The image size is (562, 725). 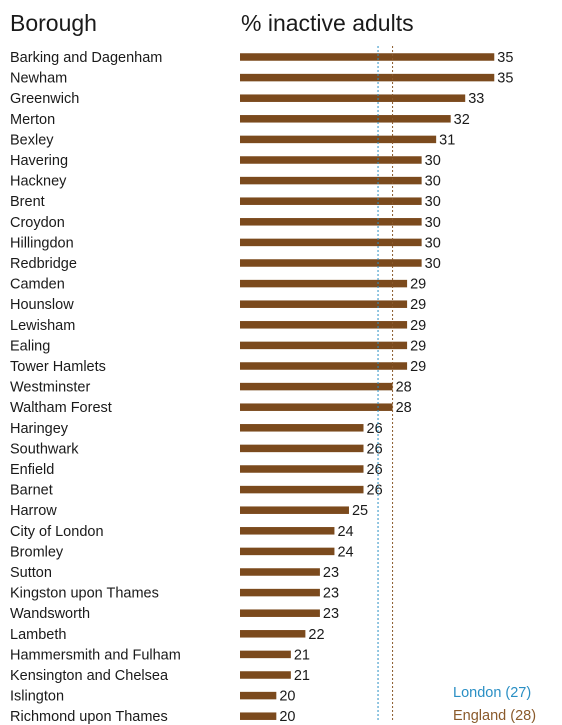 What do you see at coordinates (38, 635) in the screenshot?
I see `borough-label: Lambeth` at bounding box center [38, 635].